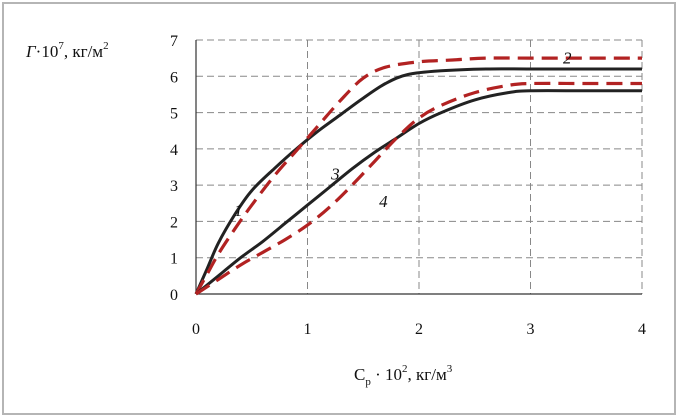 Image resolution: width=680 pixels, height=419 pixels. What do you see at coordinates (238, 210) in the screenshot?
I see `curve-label-1: 1` at bounding box center [238, 210].